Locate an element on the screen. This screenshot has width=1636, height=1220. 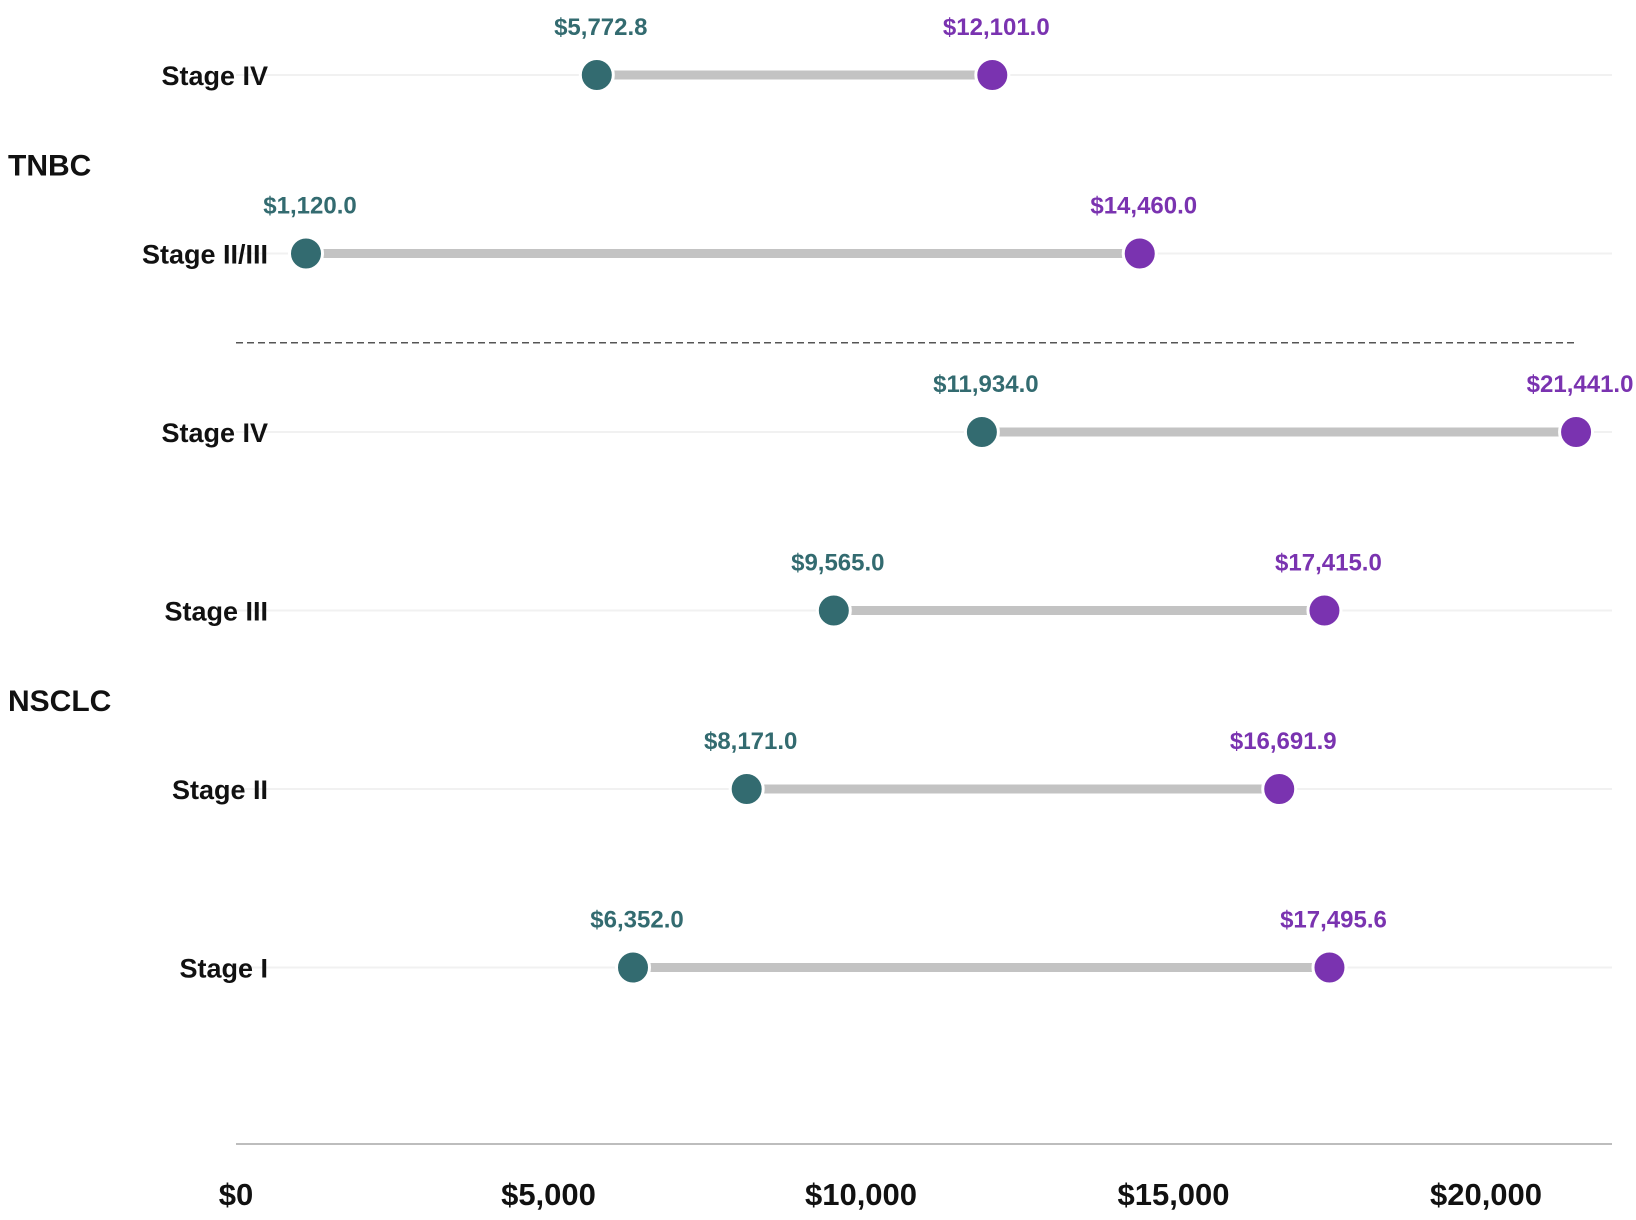
x-tick-label: $20,000 is located at coordinates (1486, 1194).